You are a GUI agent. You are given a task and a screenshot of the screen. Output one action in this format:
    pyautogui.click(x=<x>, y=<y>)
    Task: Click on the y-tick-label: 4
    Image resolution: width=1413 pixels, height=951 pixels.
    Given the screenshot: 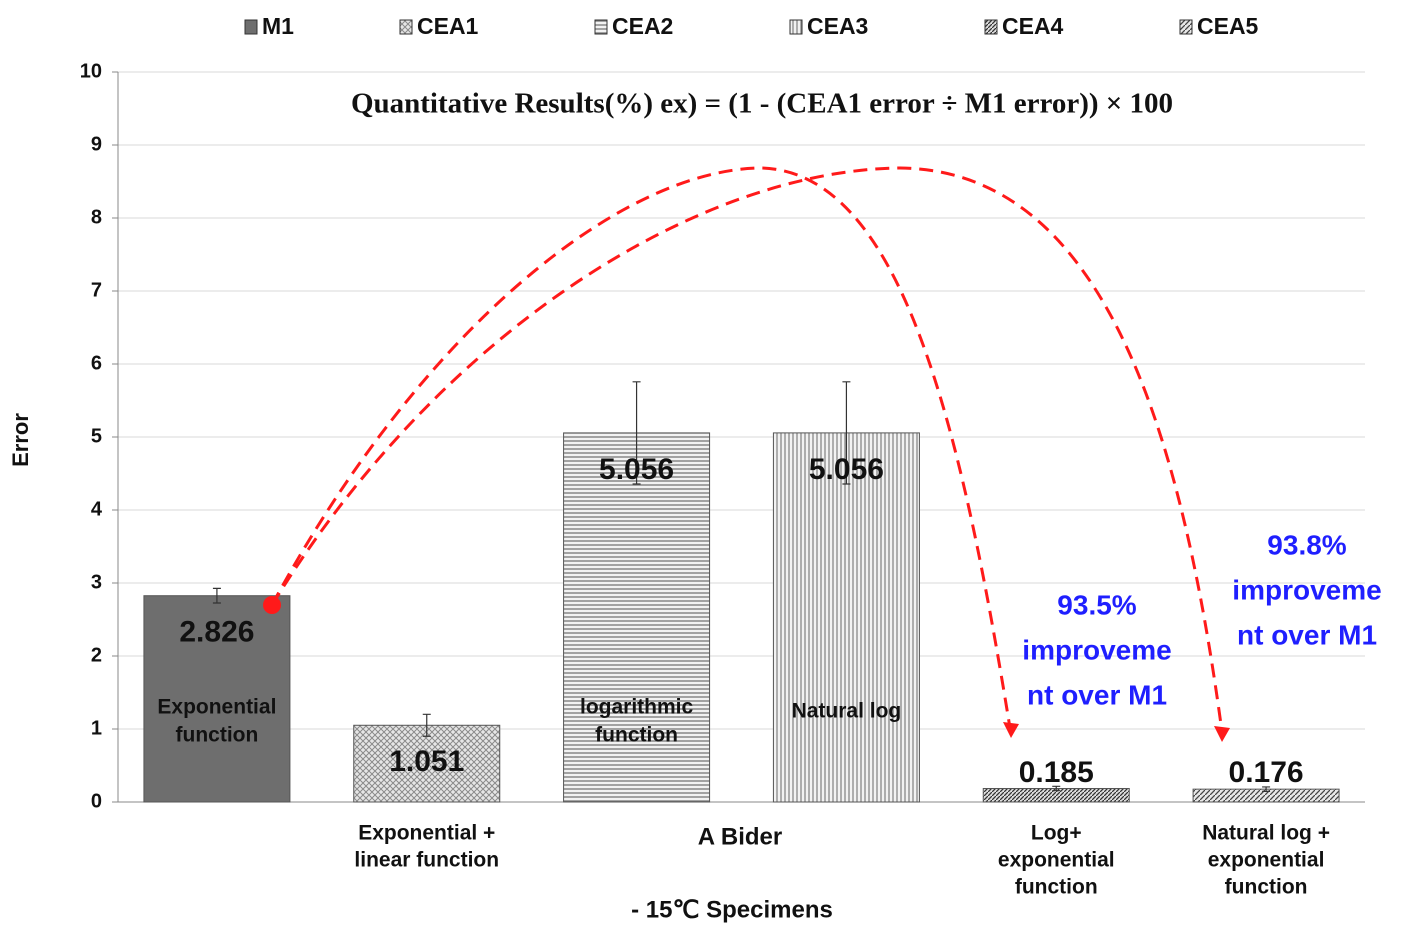 What is the action you would take?
    pyautogui.click(x=97, y=509)
    